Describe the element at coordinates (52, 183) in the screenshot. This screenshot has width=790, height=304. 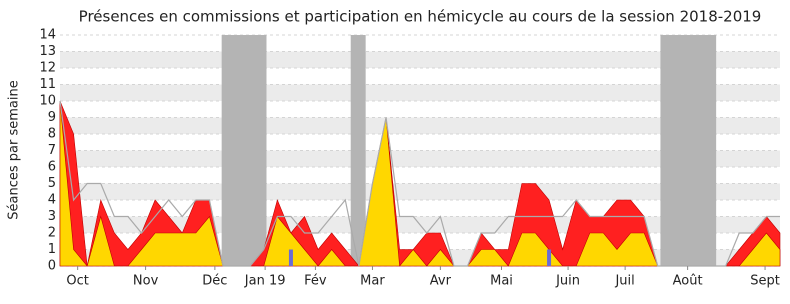
I see `y-tick-label: 5` at that location.